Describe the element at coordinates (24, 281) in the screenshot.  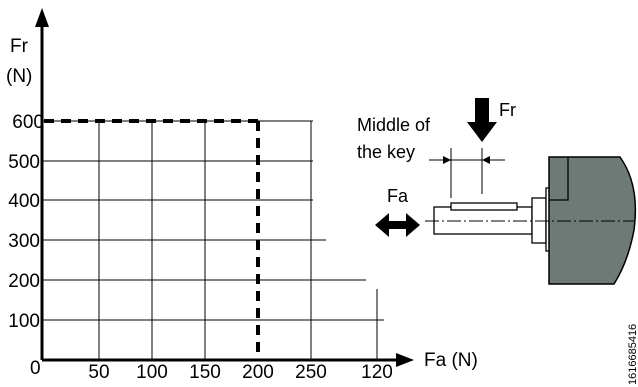
I see `y-tick-label: 200` at that location.